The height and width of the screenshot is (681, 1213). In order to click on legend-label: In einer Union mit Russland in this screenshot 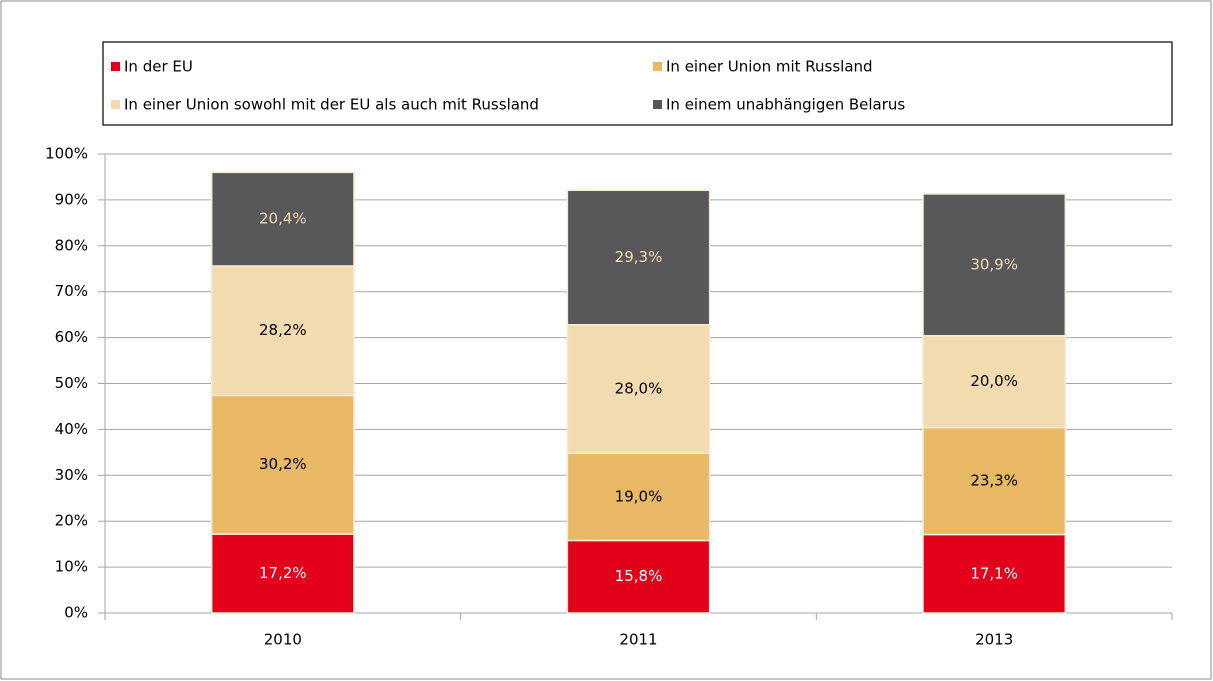, I will do `click(769, 67)`.